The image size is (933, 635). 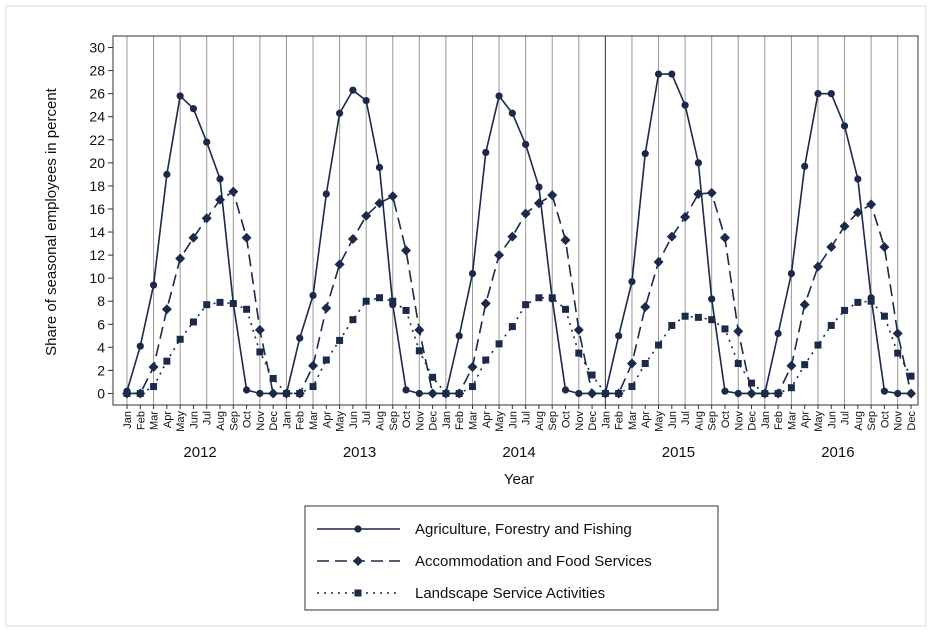 I want to click on y-tick-label: 26, so click(x=97, y=94).